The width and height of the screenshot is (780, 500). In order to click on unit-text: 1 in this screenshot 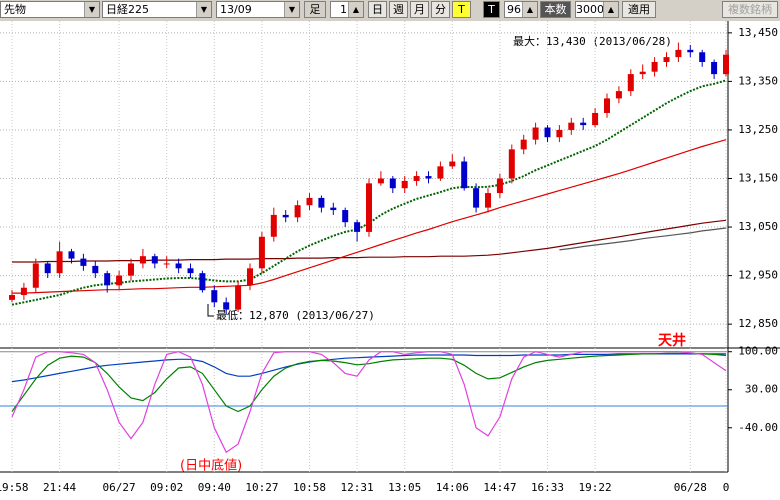, I will do `click(343, 9)`.